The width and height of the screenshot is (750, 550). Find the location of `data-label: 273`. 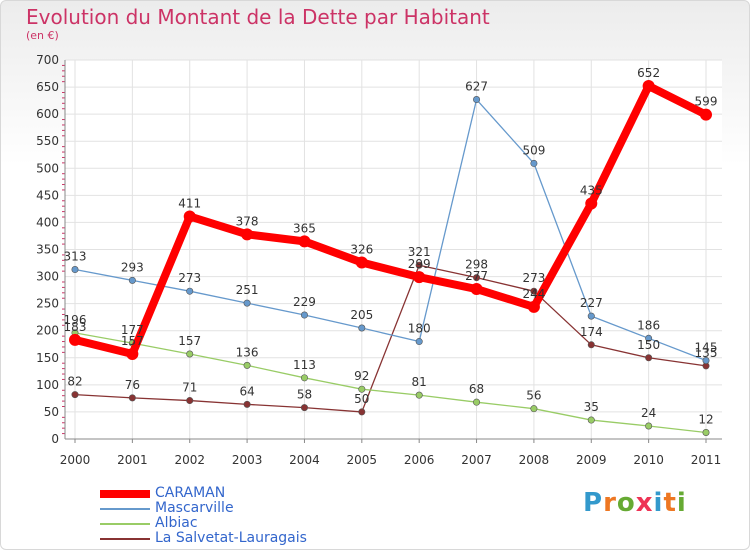

data-label: 273 is located at coordinates (533, 278).